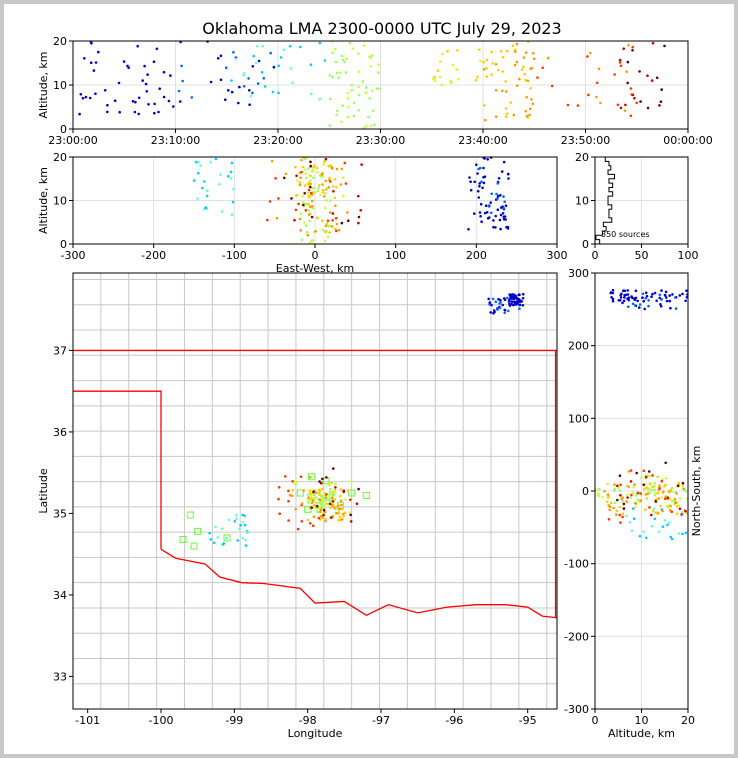 This screenshot has height=758, width=738. I want to click on plan-view-ytick-label: 37, so click(60, 350).